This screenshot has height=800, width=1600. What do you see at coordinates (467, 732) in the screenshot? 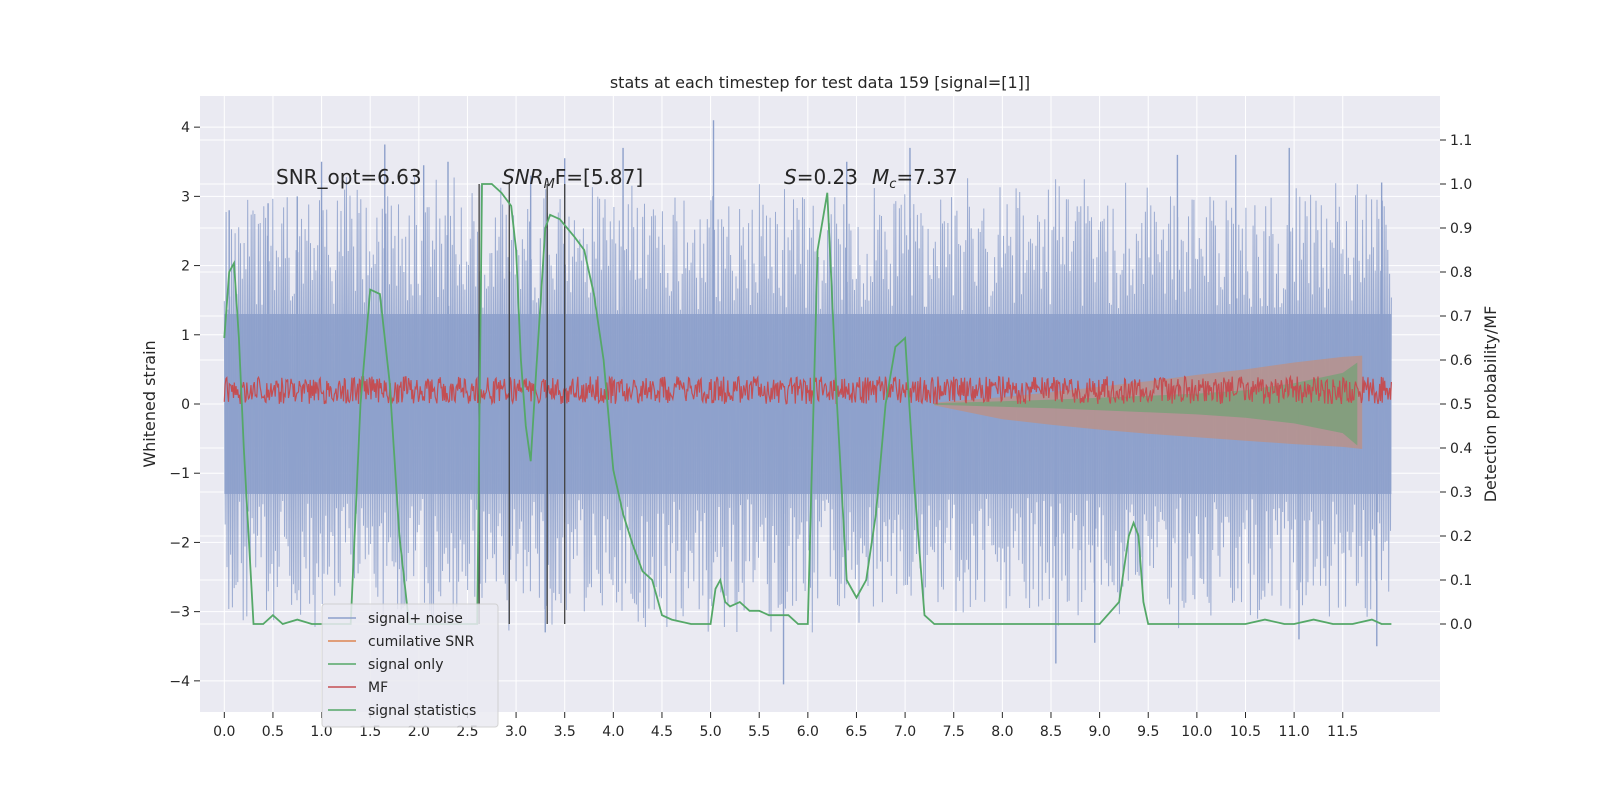
I see `x-tick-label: 2.5` at bounding box center [467, 732].